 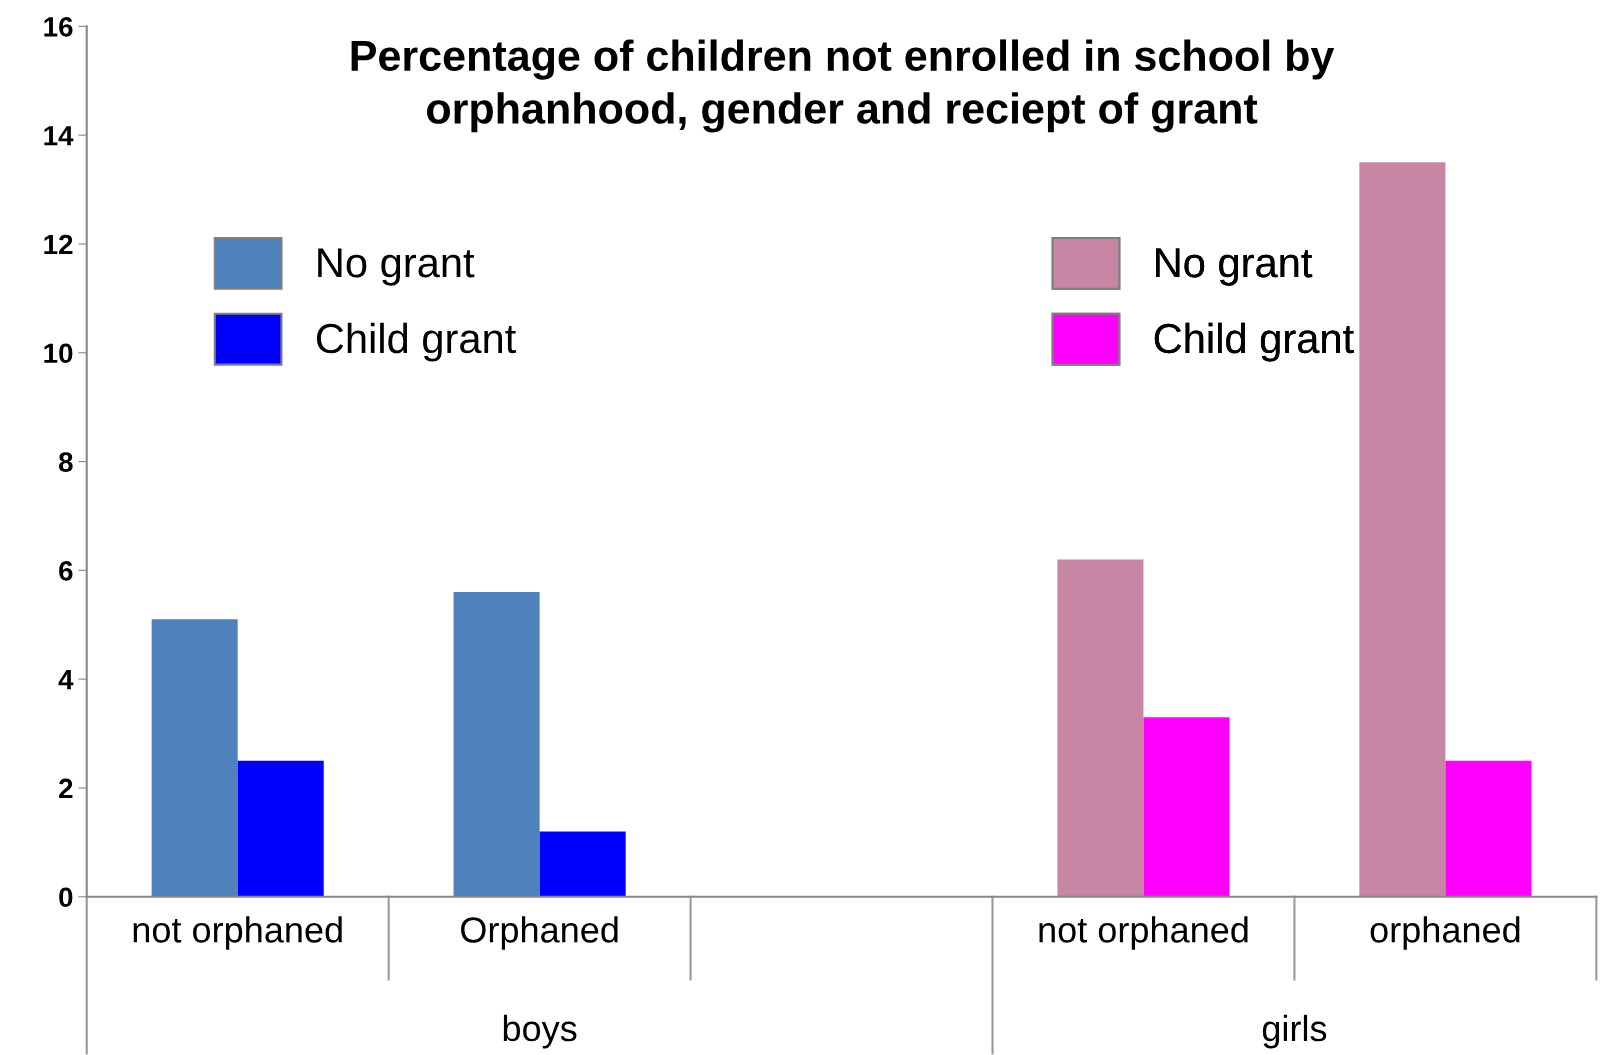 I want to click on text: boys, so click(x=540, y=1031).